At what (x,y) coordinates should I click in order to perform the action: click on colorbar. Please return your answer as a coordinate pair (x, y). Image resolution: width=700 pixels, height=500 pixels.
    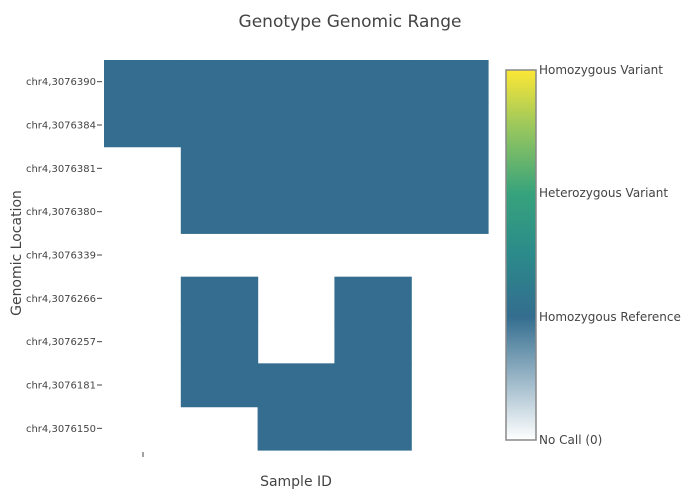
    Looking at the image, I should click on (521, 255).